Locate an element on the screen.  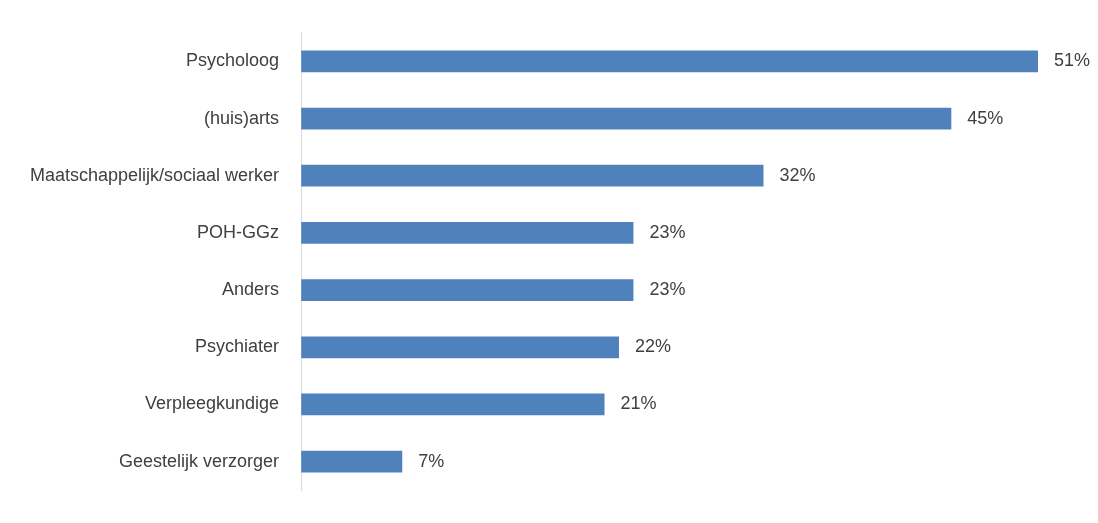
data-label: 7% is located at coordinates (431, 460).